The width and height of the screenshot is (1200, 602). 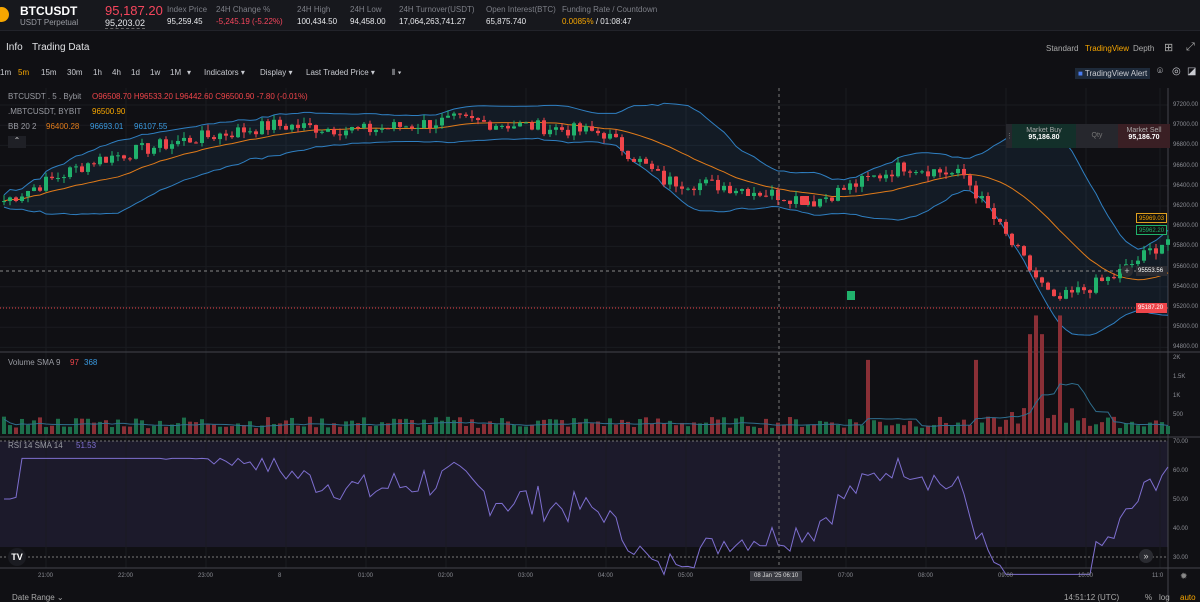 I want to click on qty-input: Qty, so click(x=1097, y=135).